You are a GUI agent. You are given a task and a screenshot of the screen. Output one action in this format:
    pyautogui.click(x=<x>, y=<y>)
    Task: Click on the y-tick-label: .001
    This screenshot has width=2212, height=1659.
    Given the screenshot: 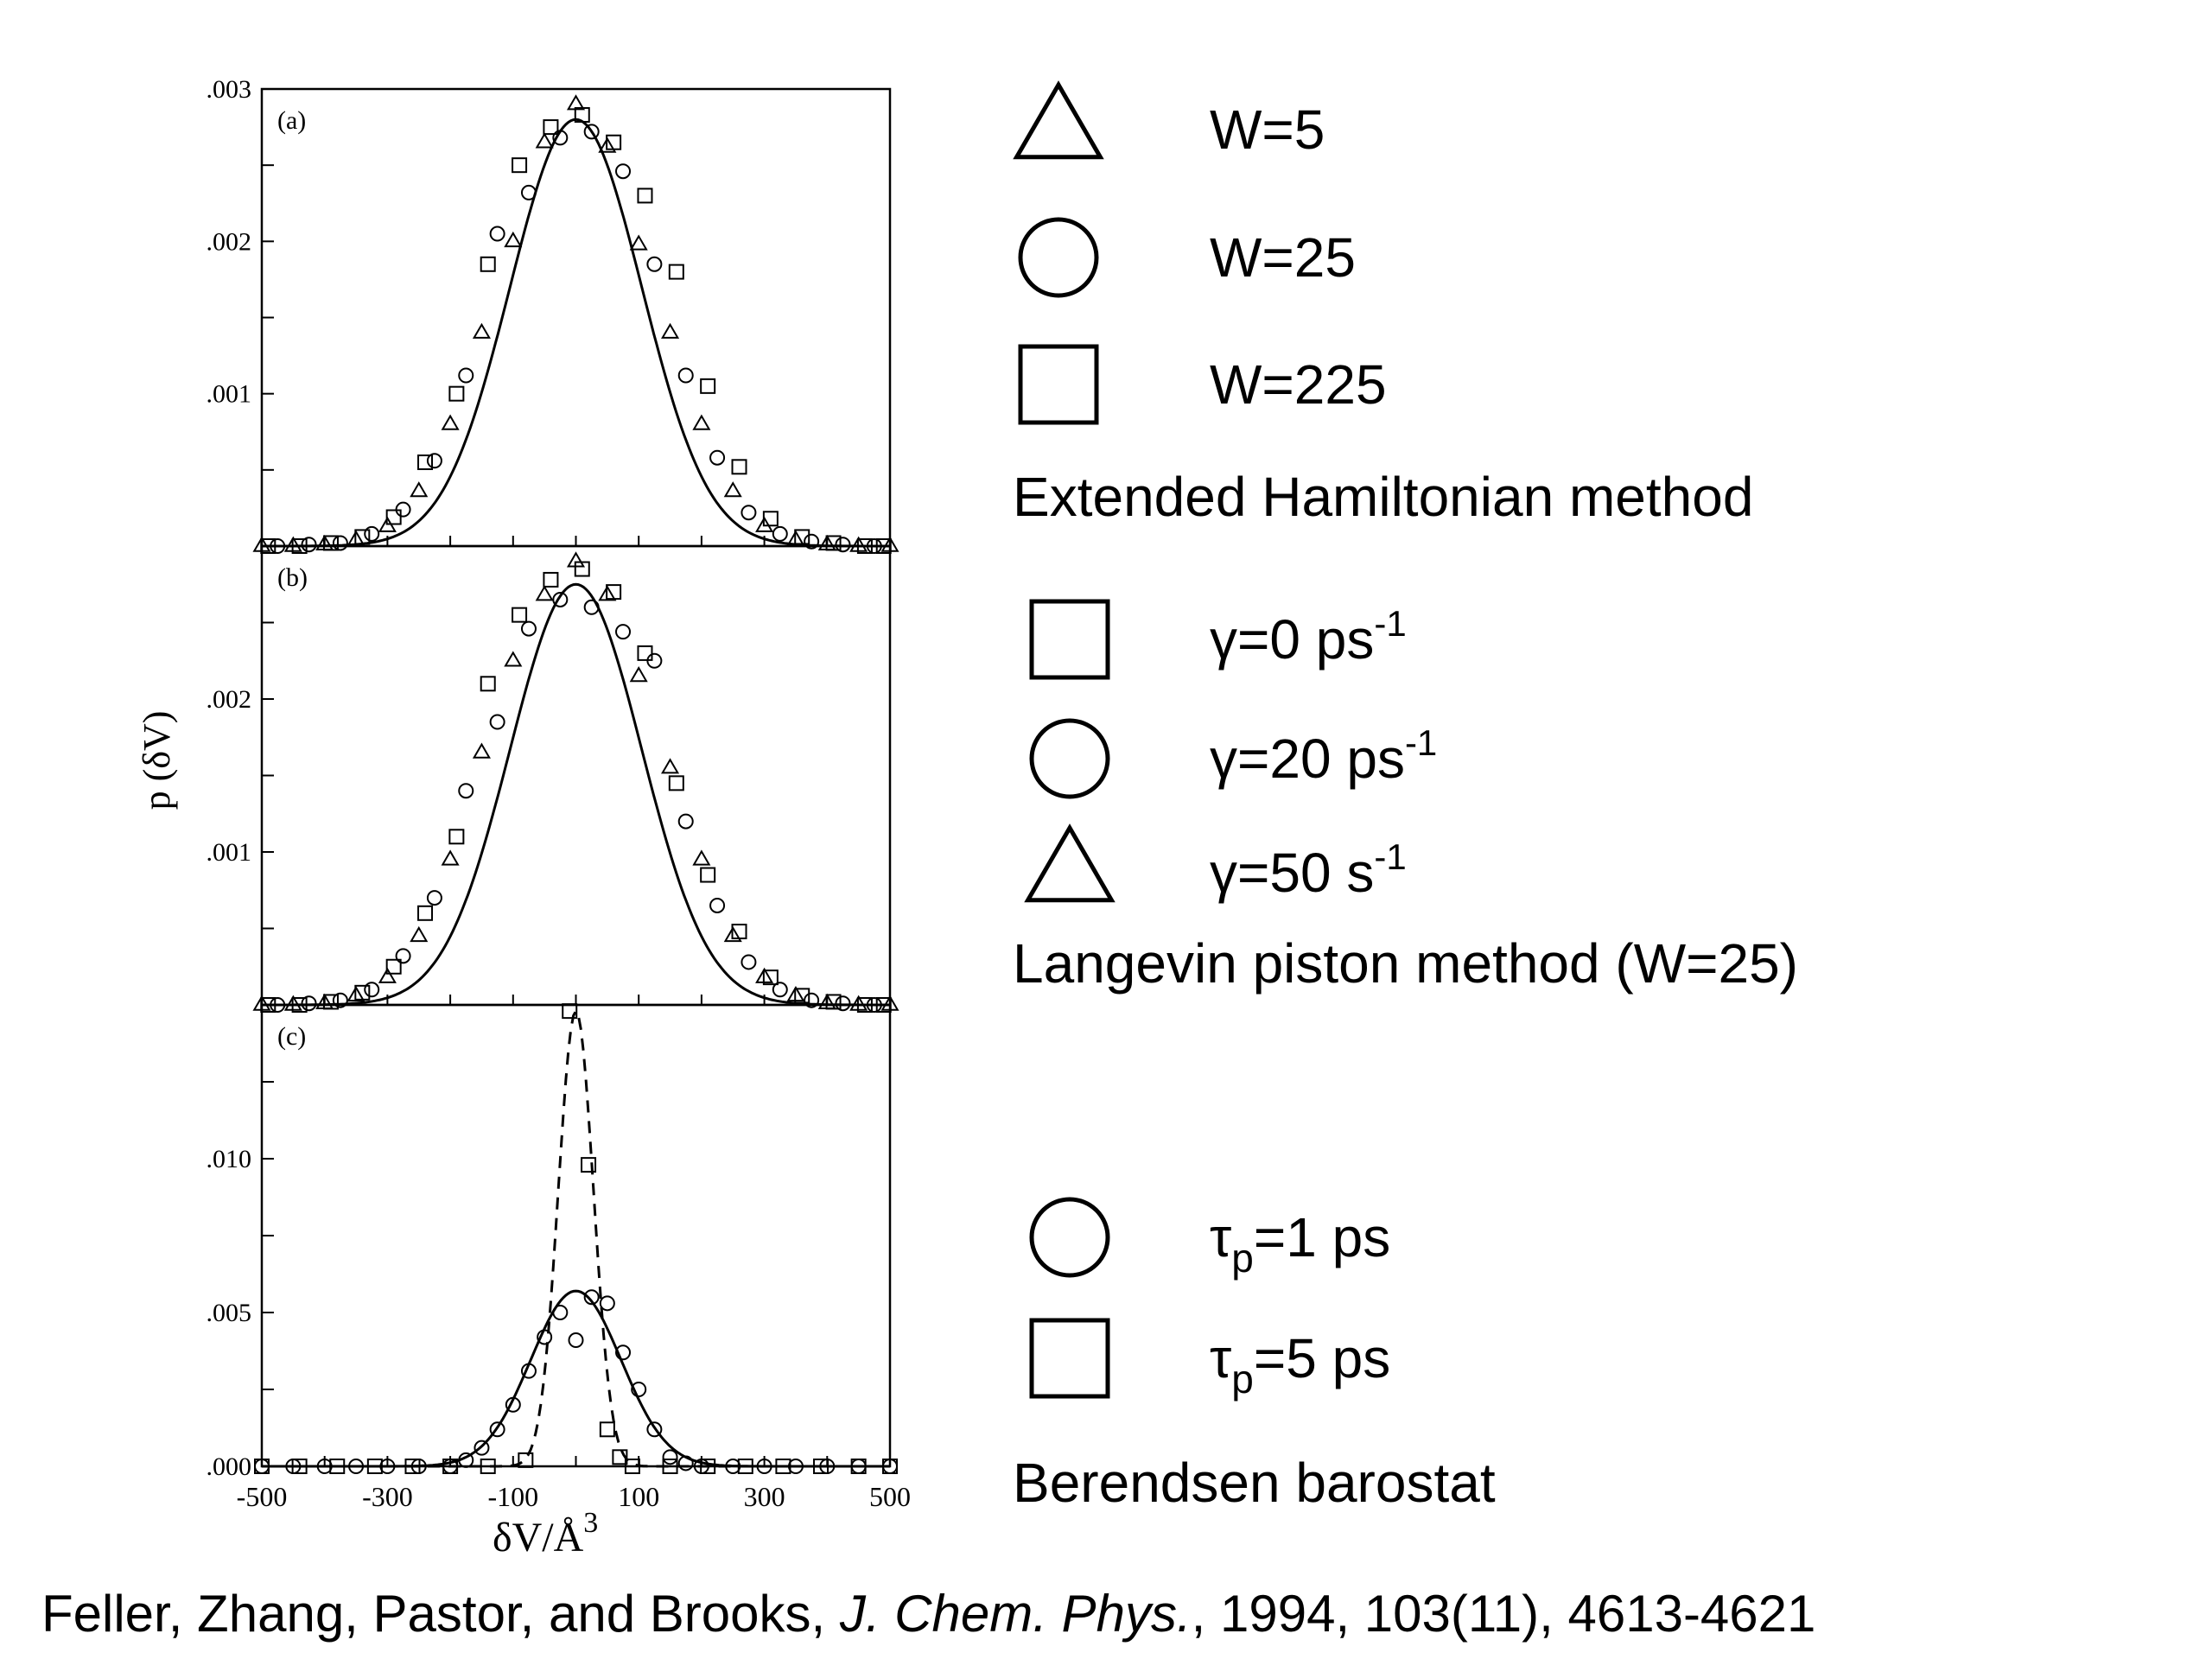 What is the action you would take?
    pyautogui.click(x=230, y=394)
    